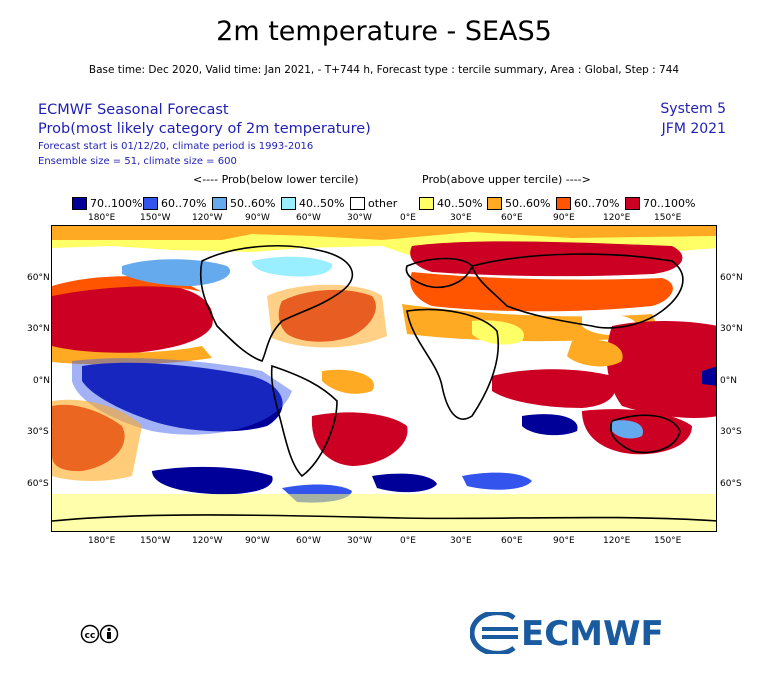  Describe the element at coordinates (207, 541) in the screenshot. I see `x-tick-bottom: 120°W` at that location.